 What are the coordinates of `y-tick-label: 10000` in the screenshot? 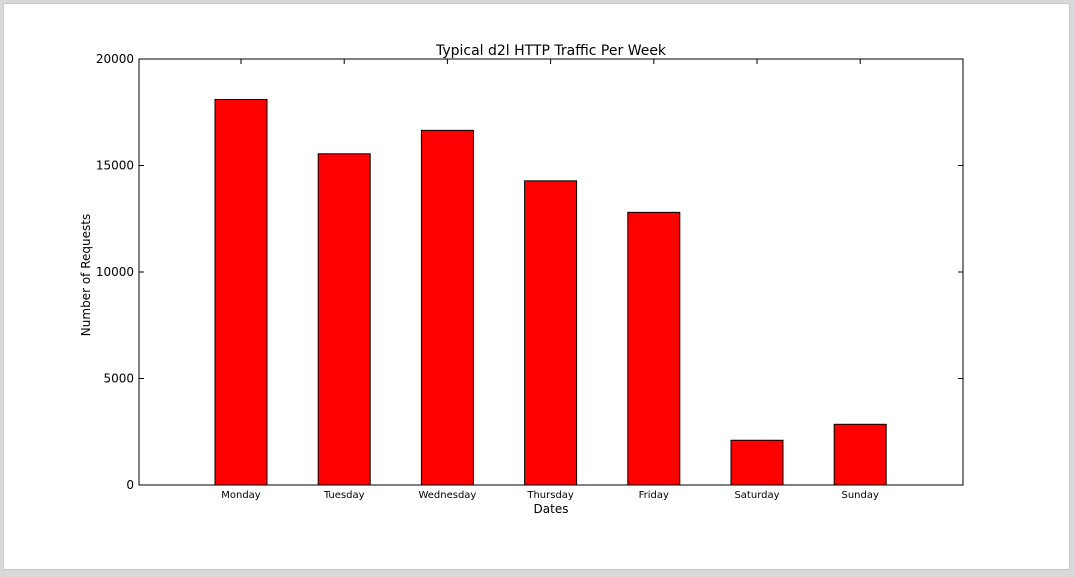 It's located at (115, 272).